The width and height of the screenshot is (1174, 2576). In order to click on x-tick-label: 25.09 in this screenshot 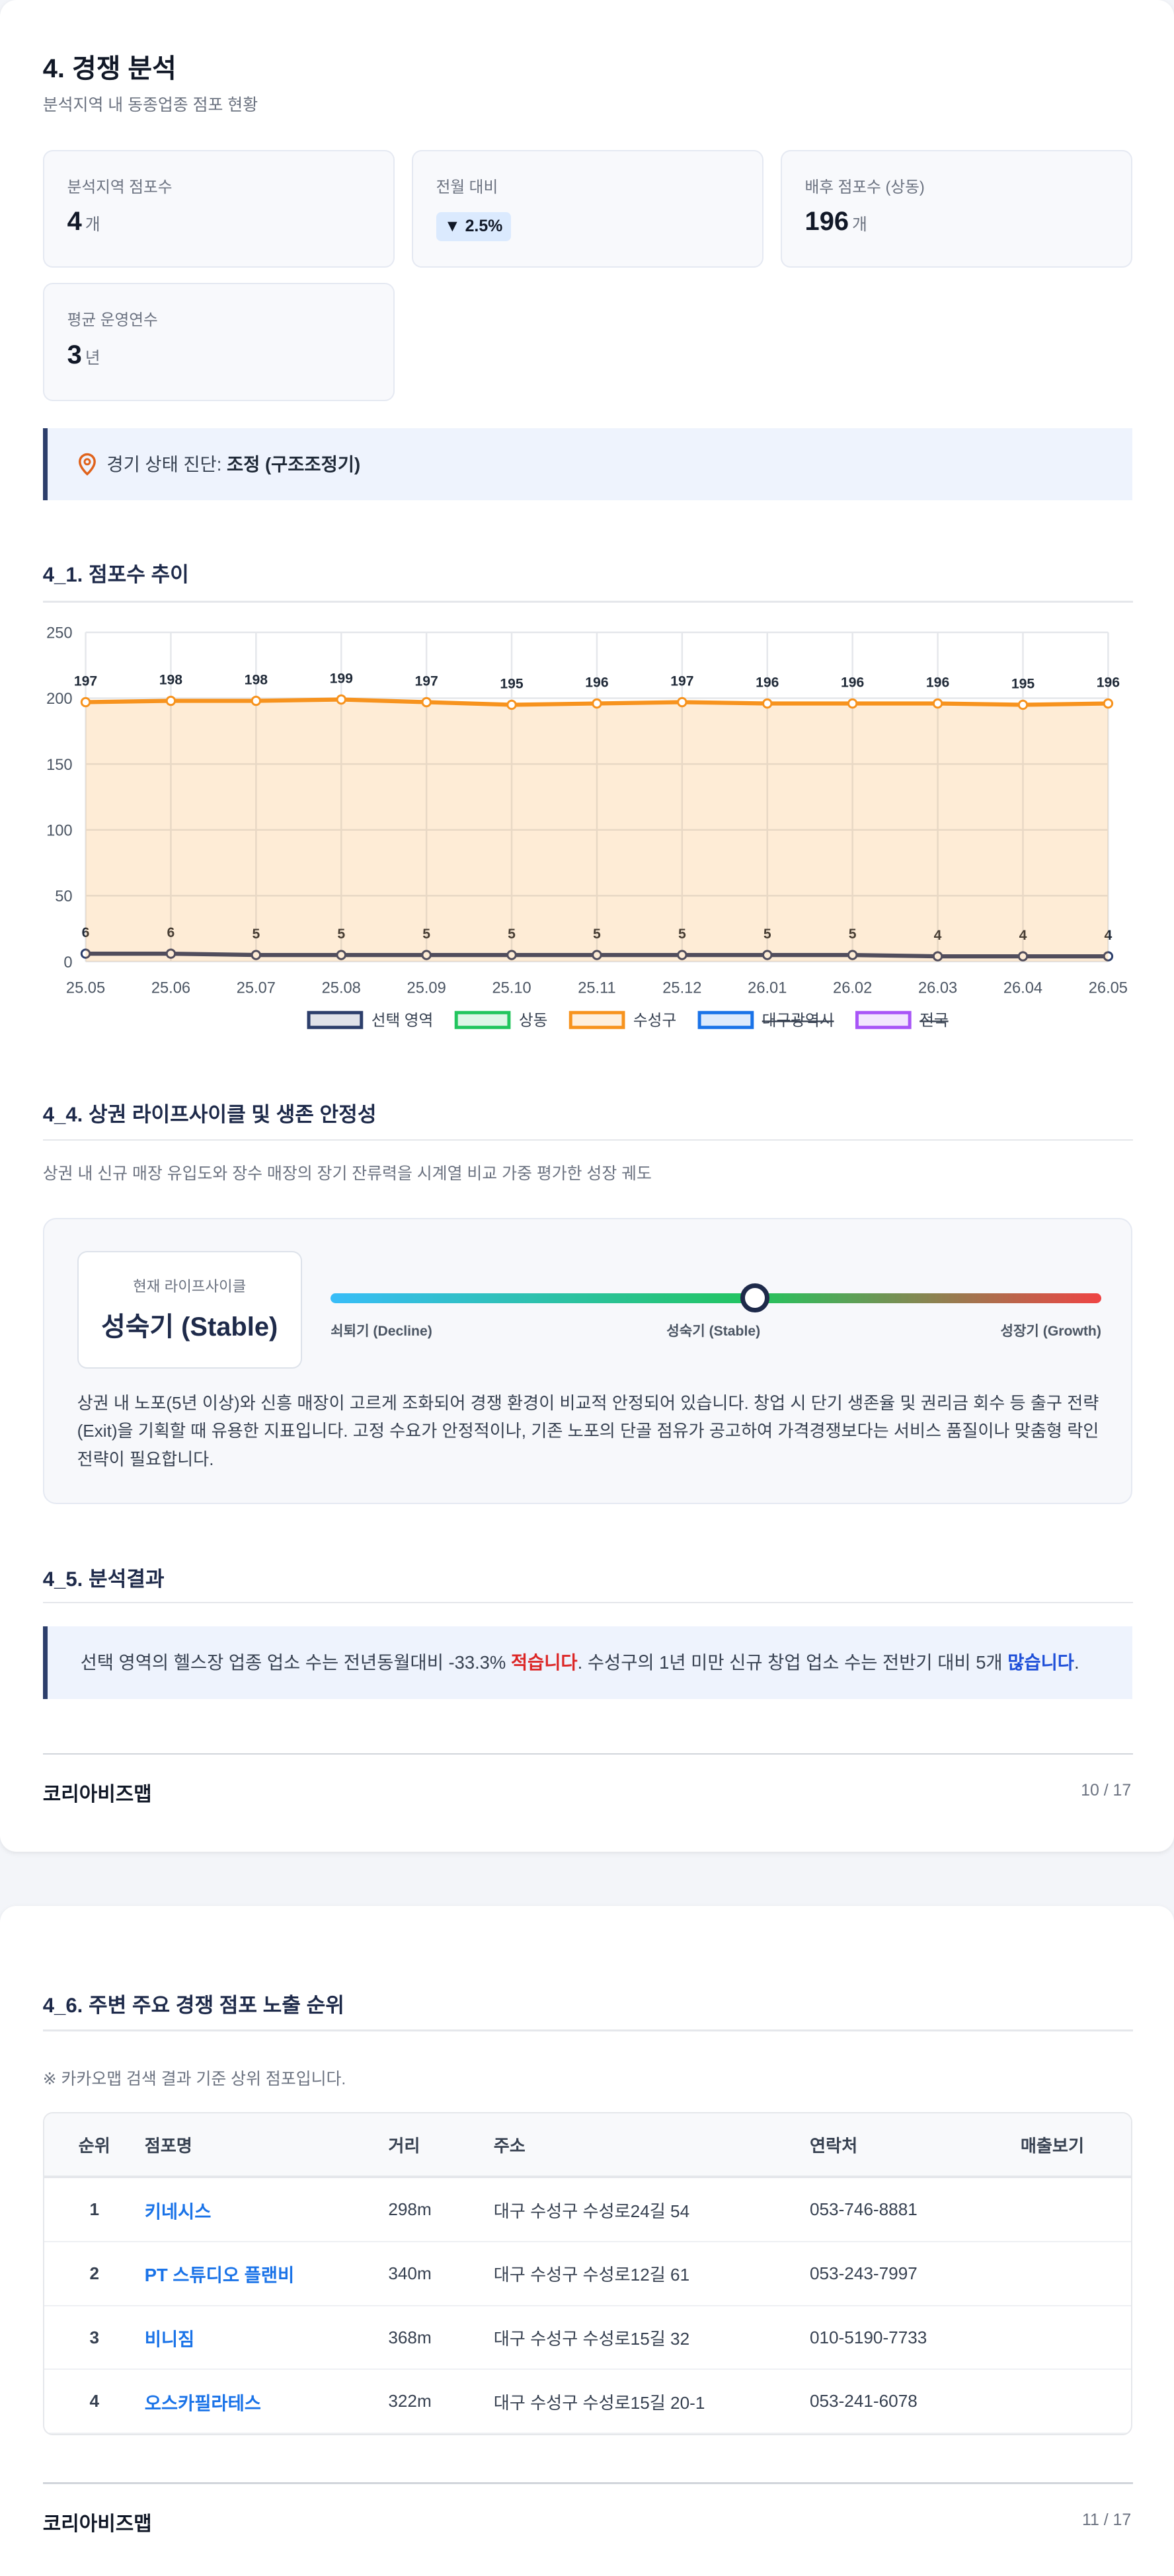, I will do `click(426, 988)`.